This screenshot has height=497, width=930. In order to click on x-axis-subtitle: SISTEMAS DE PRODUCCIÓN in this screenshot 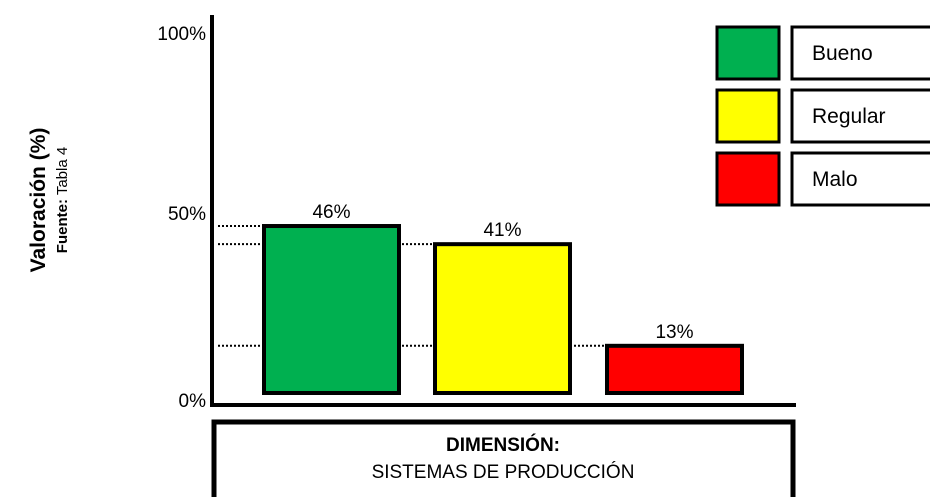, I will do `click(503, 472)`.